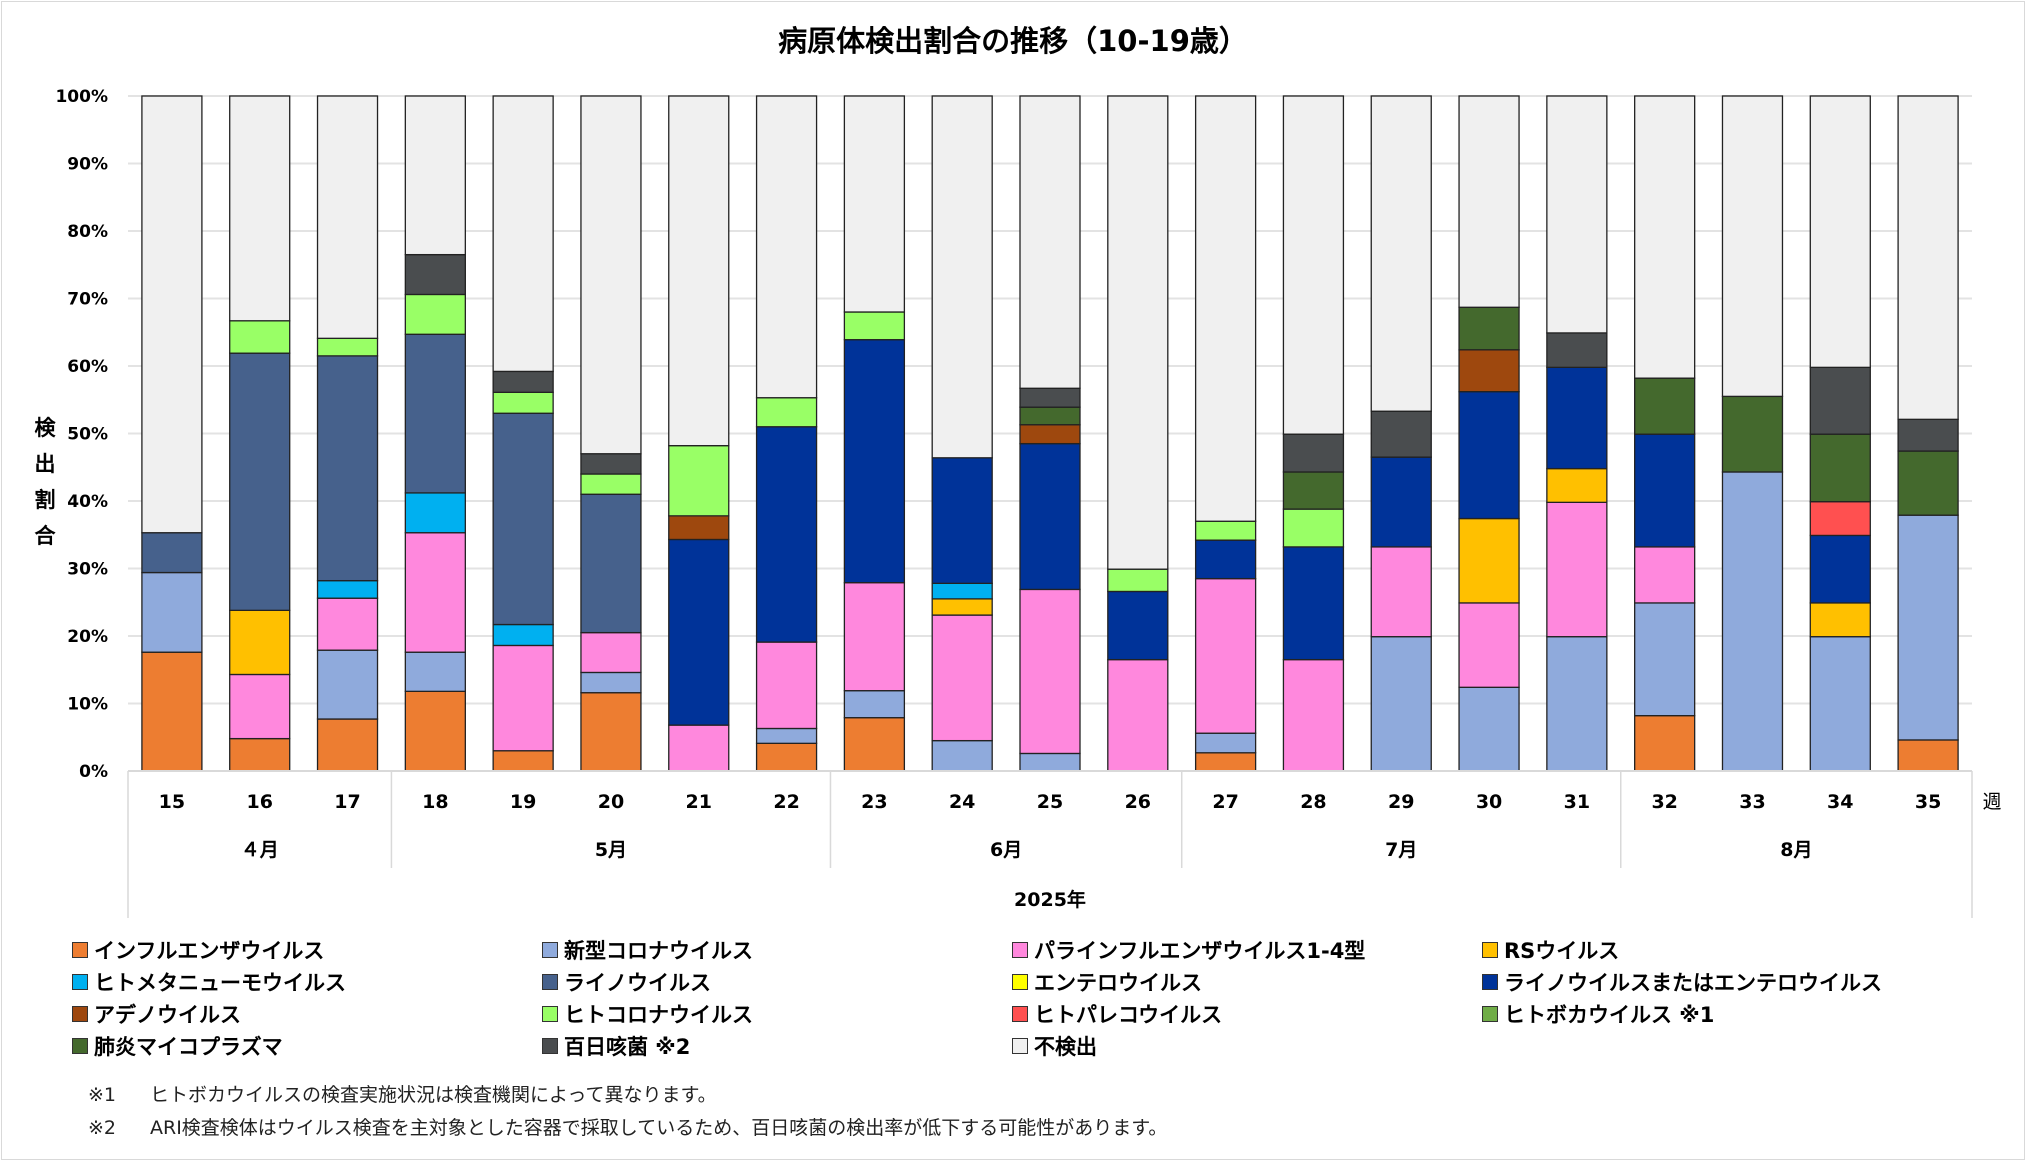 The image size is (2026, 1161). I want to click on legend-item: アデノウイルス, so click(156, 1014).